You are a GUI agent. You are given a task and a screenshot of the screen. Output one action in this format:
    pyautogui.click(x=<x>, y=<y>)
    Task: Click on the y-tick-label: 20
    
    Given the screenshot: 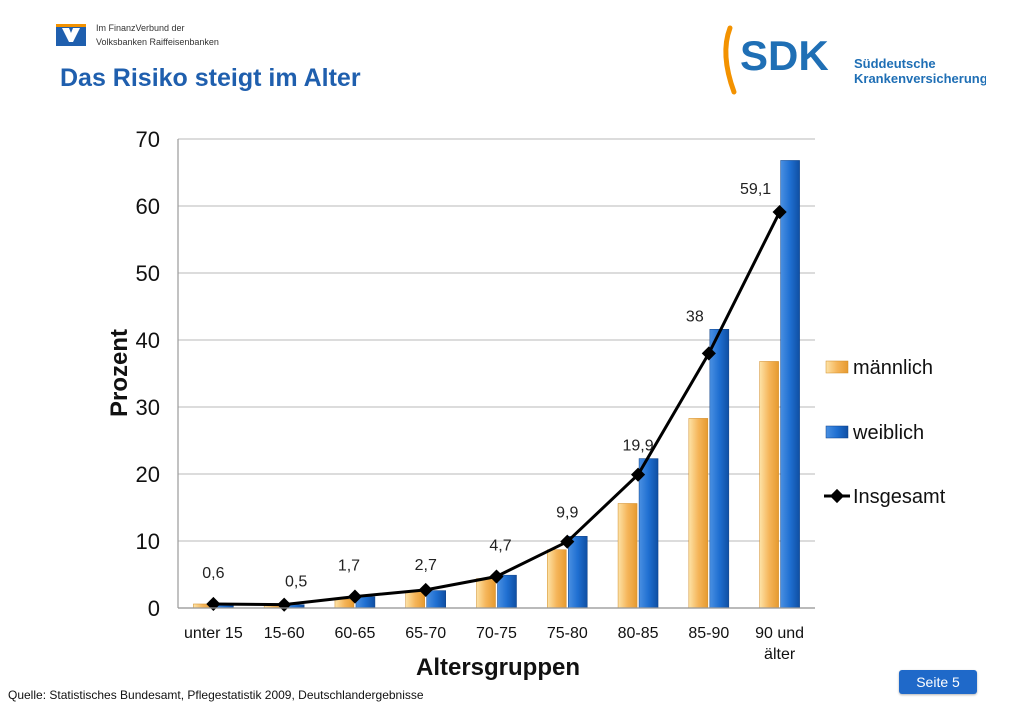 What is the action you would take?
    pyautogui.click(x=148, y=474)
    